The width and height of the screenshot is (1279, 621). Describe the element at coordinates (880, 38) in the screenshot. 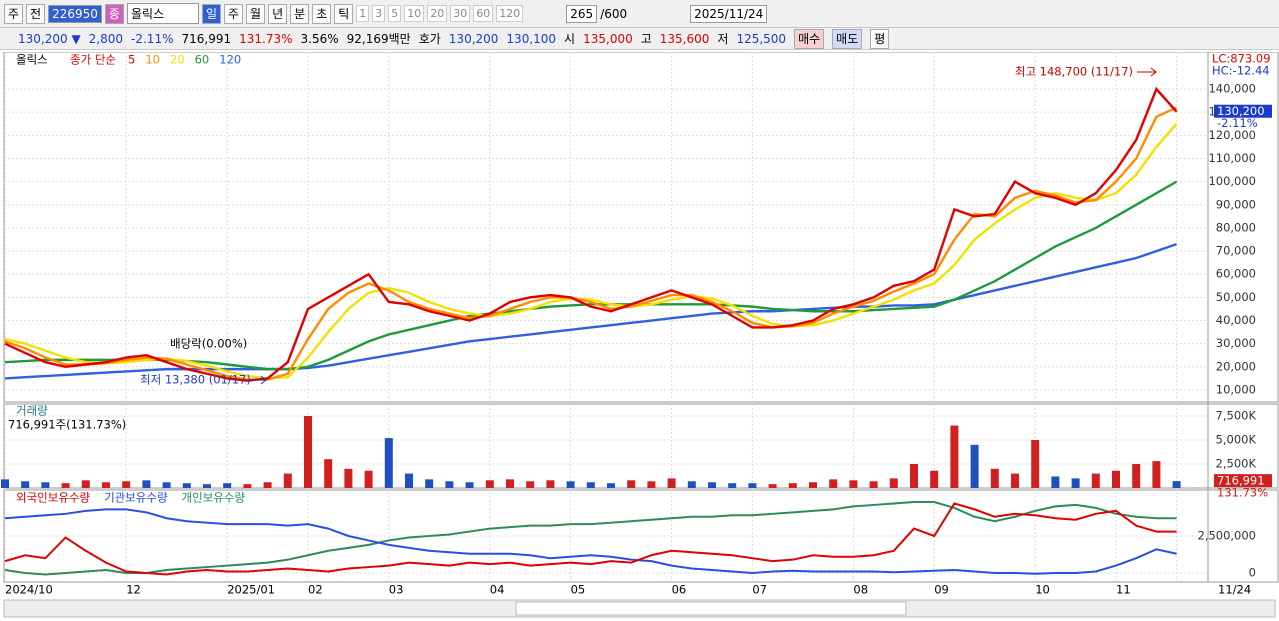

I see `avg: 평` at that location.